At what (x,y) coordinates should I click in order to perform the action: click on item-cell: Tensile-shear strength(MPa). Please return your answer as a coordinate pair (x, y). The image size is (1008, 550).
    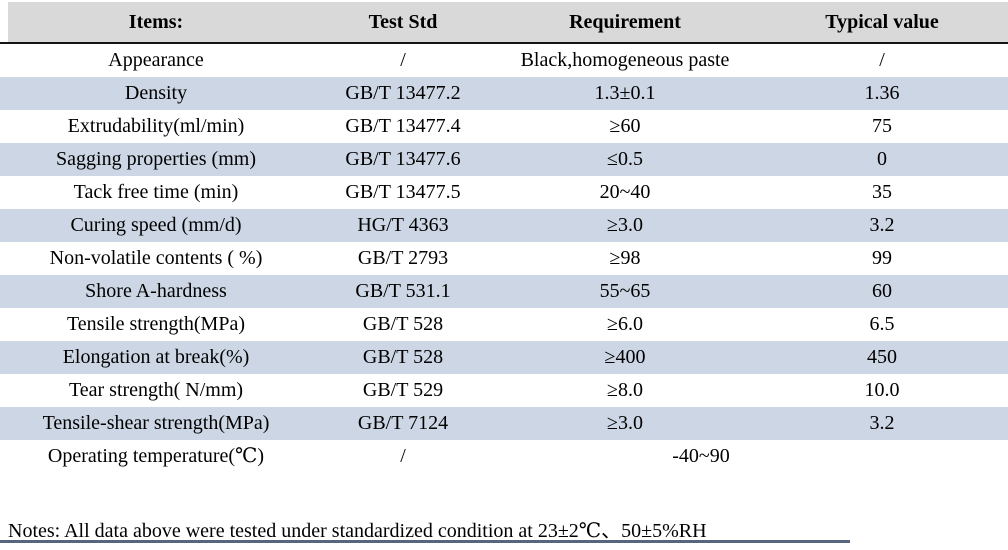
    Looking at the image, I should click on (156, 423).